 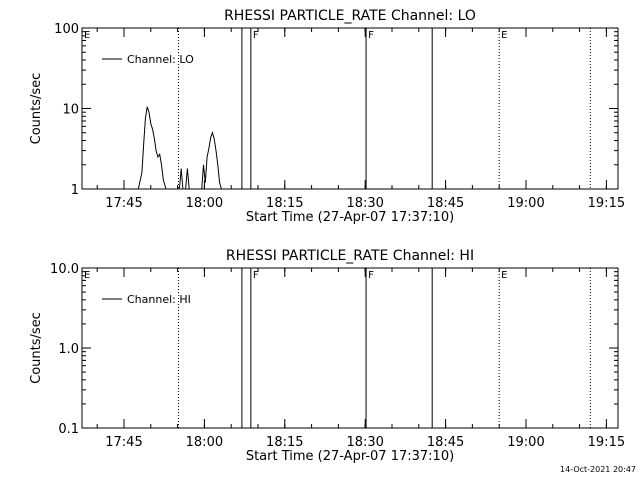 What do you see at coordinates (68, 349) in the screenshot?
I see `y-tick-label: 1.0` at bounding box center [68, 349].